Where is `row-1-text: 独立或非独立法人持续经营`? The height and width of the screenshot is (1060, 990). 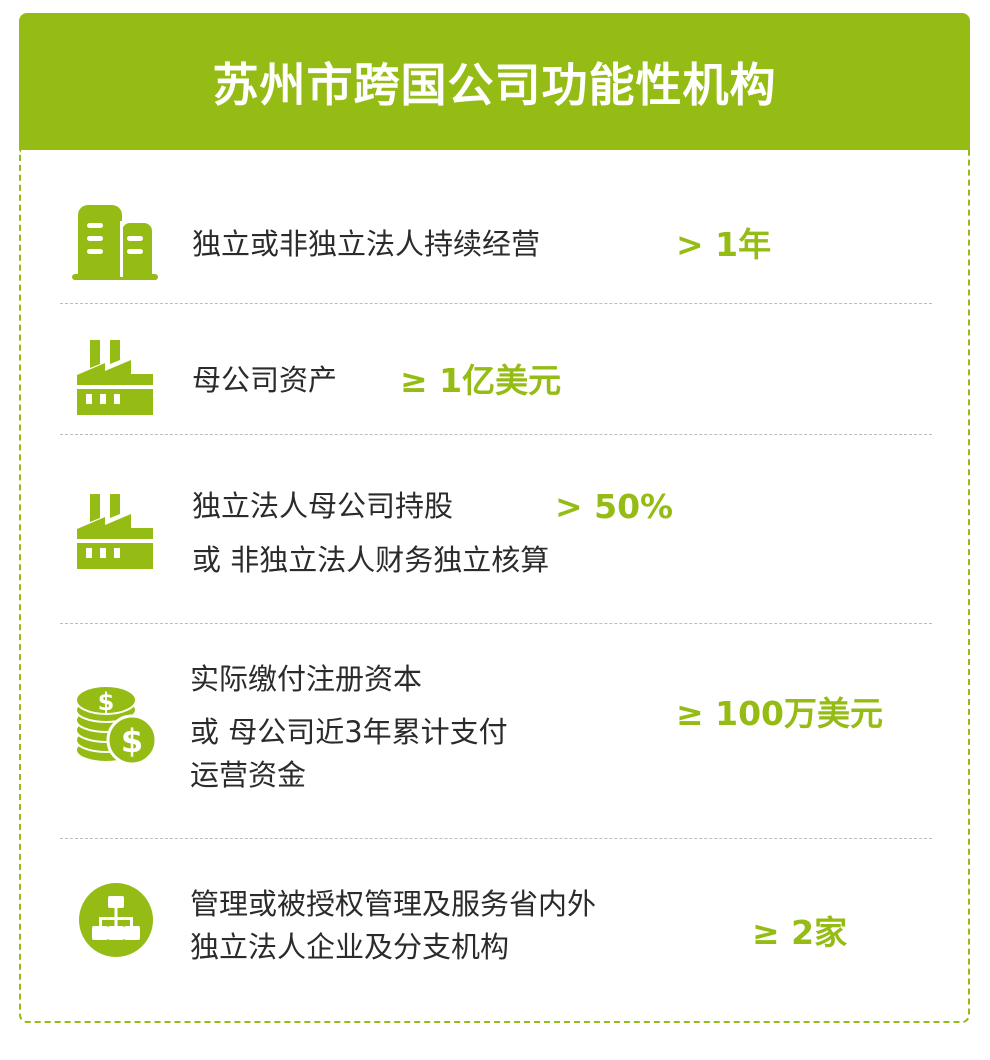 row-1-text: 独立或非独立法人持续经营 is located at coordinates (366, 244).